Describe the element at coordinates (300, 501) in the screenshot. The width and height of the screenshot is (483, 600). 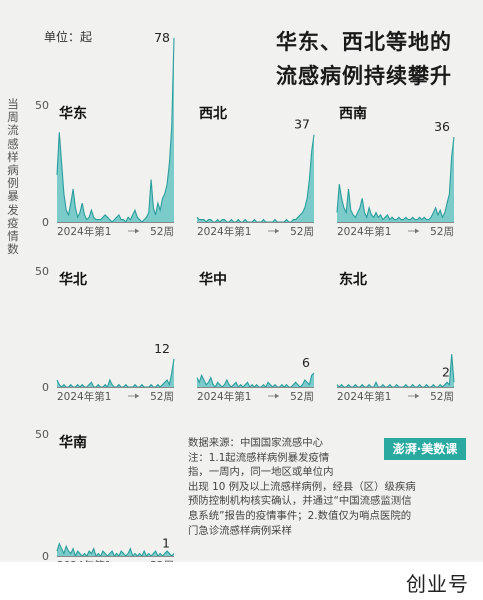
I see `source-line: 预防控制机构核实确认，并通过“中国流感监测信` at that location.